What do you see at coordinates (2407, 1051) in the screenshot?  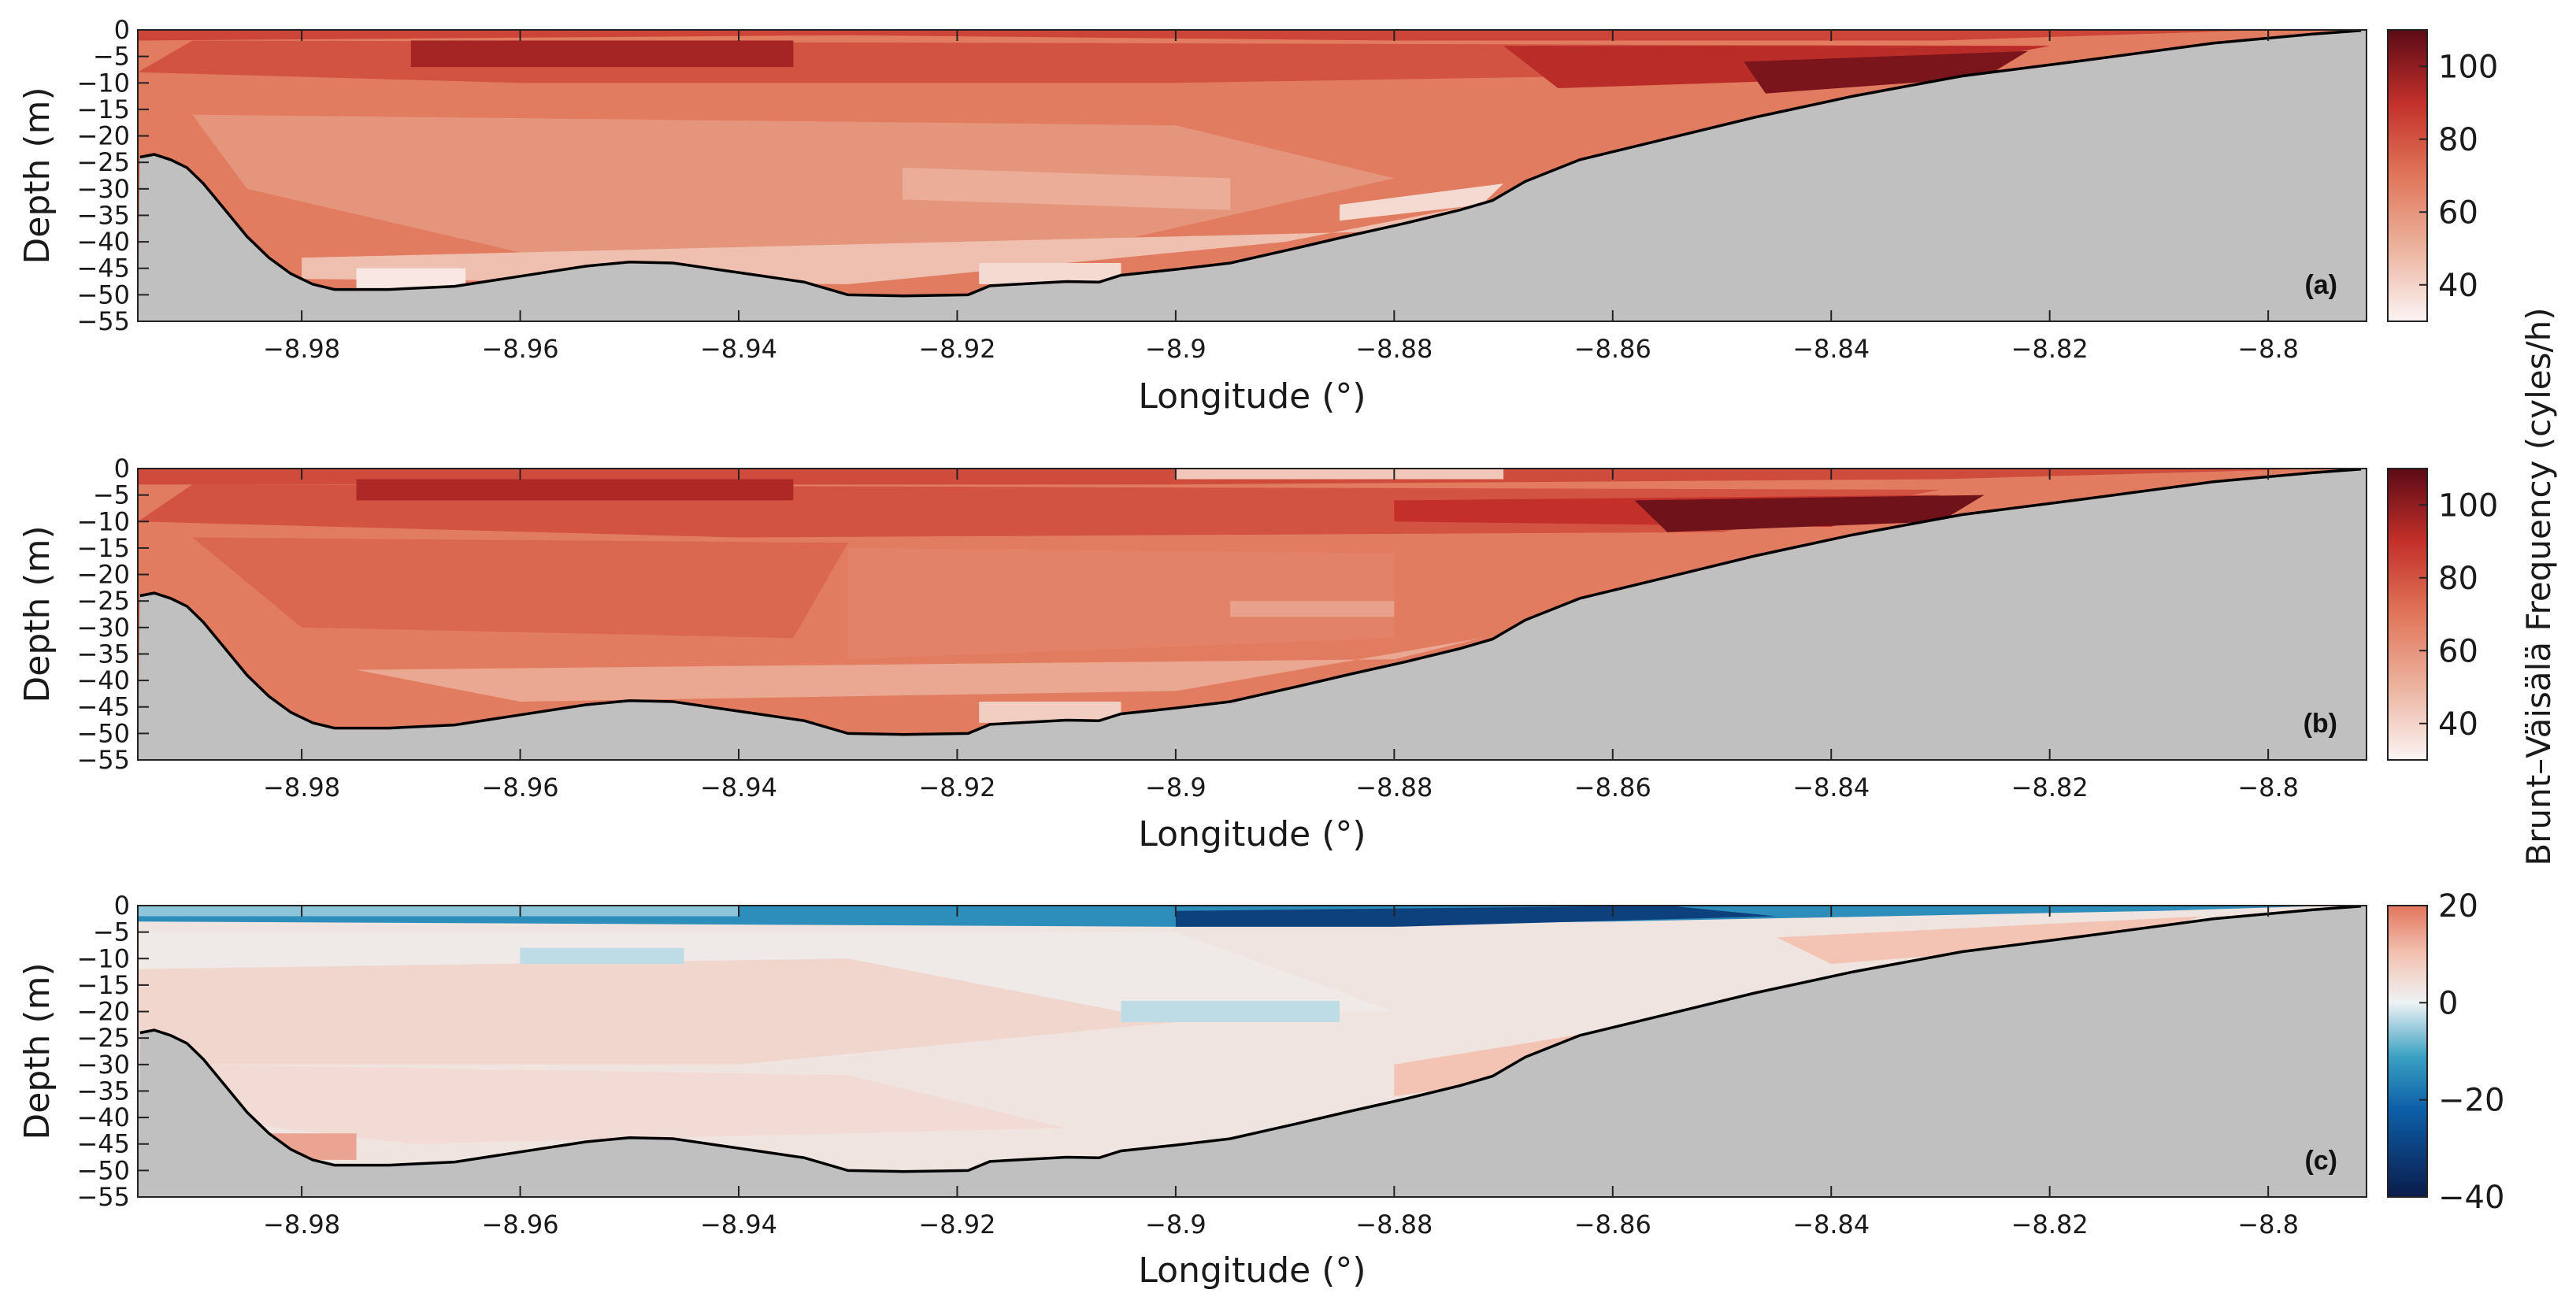 I see `panel-c-colorbar` at bounding box center [2407, 1051].